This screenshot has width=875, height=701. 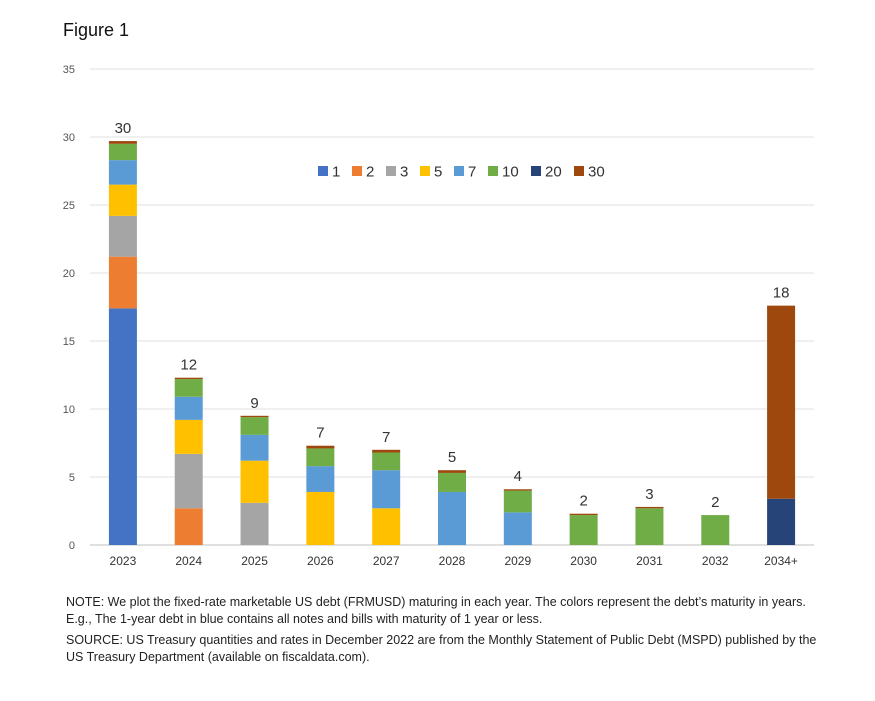 What do you see at coordinates (320, 561) in the screenshot?
I see `x-category-label: 2026` at bounding box center [320, 561].